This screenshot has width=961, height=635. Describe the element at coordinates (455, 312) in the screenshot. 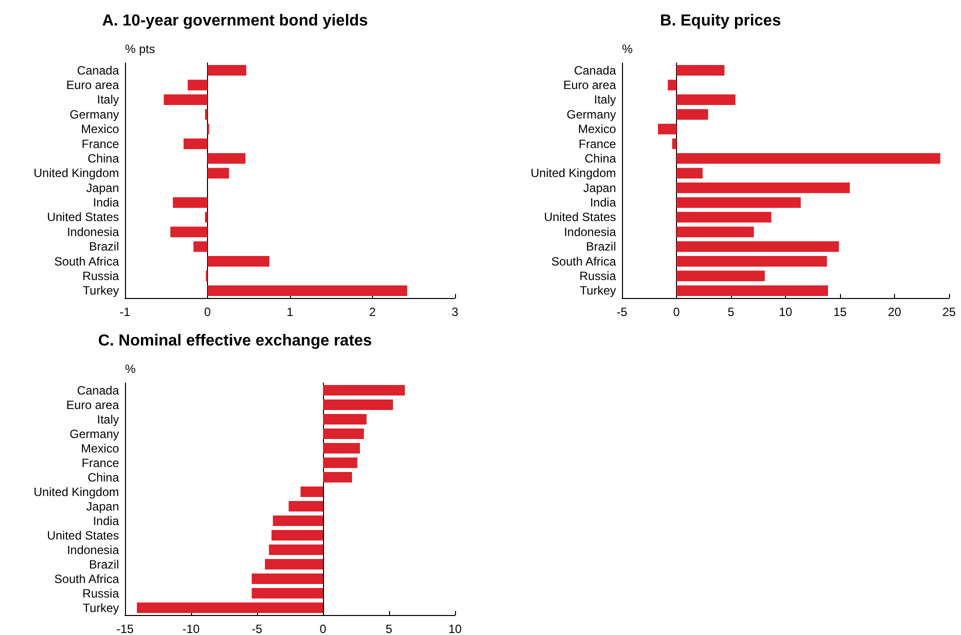

I see `x-tick-label: 3` at that location.